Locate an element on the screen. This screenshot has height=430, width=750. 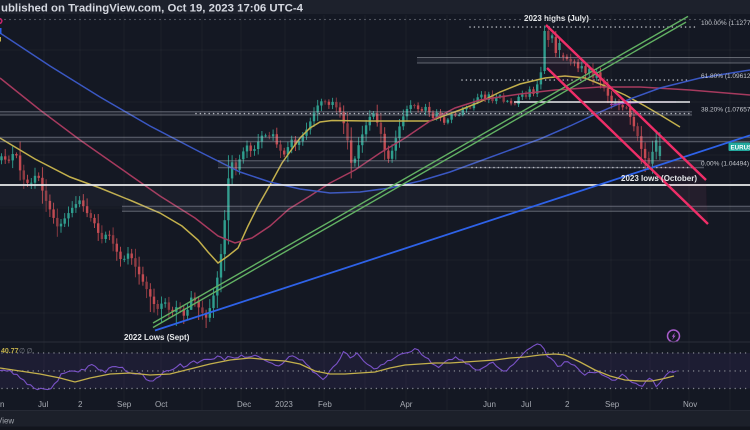
svg-text: Feb is located at coordinates (325, 404).